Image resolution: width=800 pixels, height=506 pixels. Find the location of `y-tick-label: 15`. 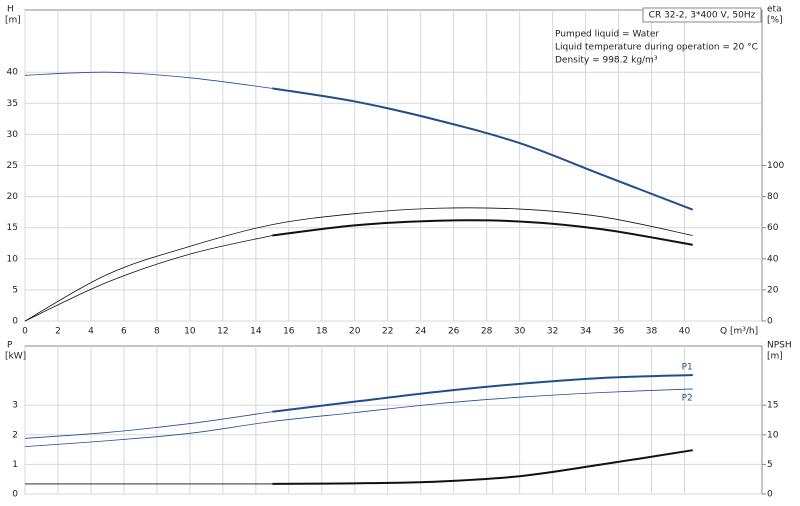

y-tick-label: 15 is located at coordinates (12, 228).